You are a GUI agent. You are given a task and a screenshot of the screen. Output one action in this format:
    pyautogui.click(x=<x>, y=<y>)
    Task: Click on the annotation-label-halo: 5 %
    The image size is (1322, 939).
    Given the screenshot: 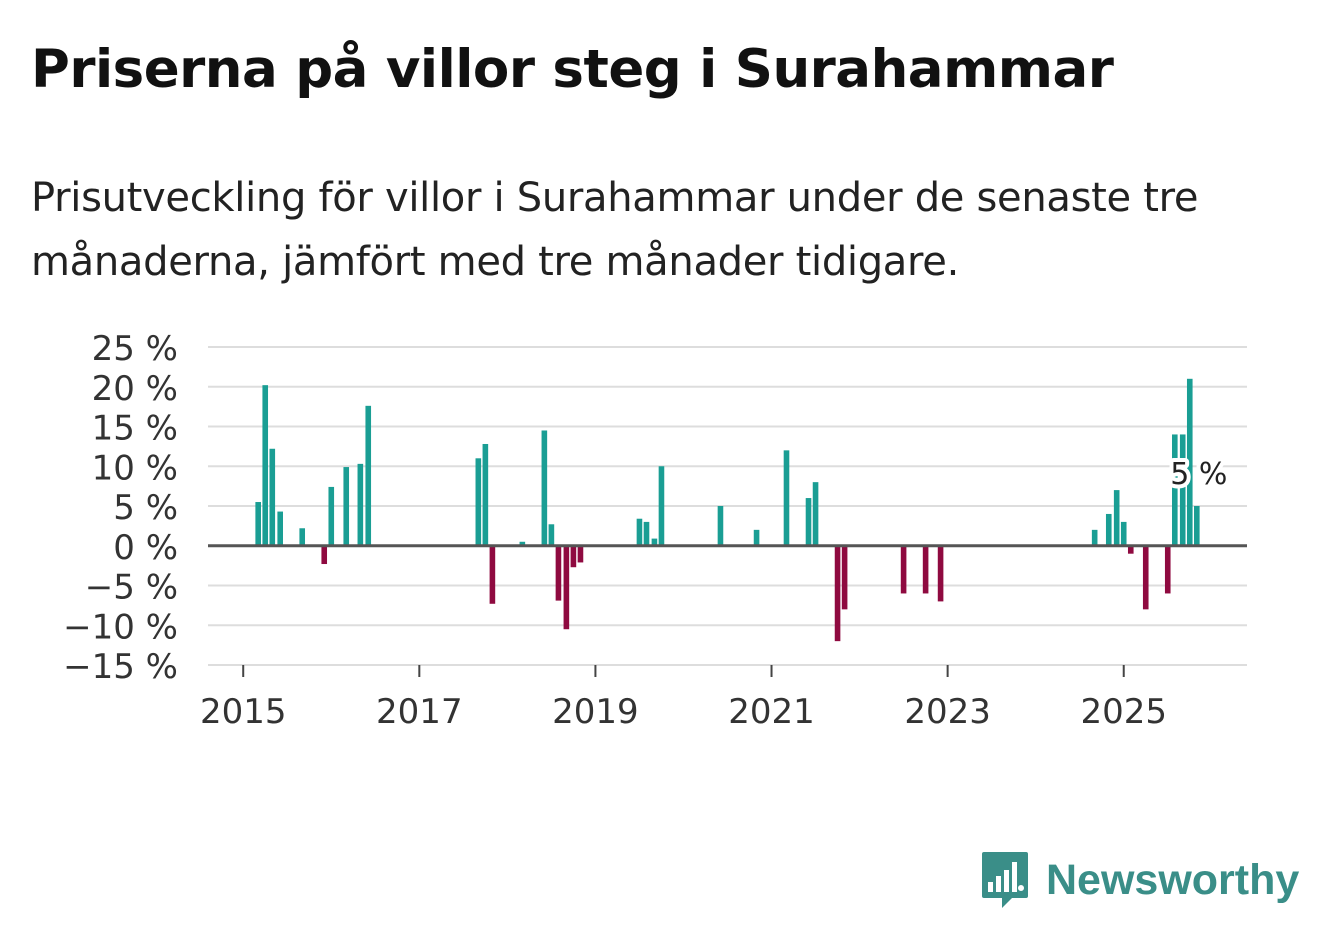 What is the action you would take?
    pyautogui.click(x=1198, y=474)
    